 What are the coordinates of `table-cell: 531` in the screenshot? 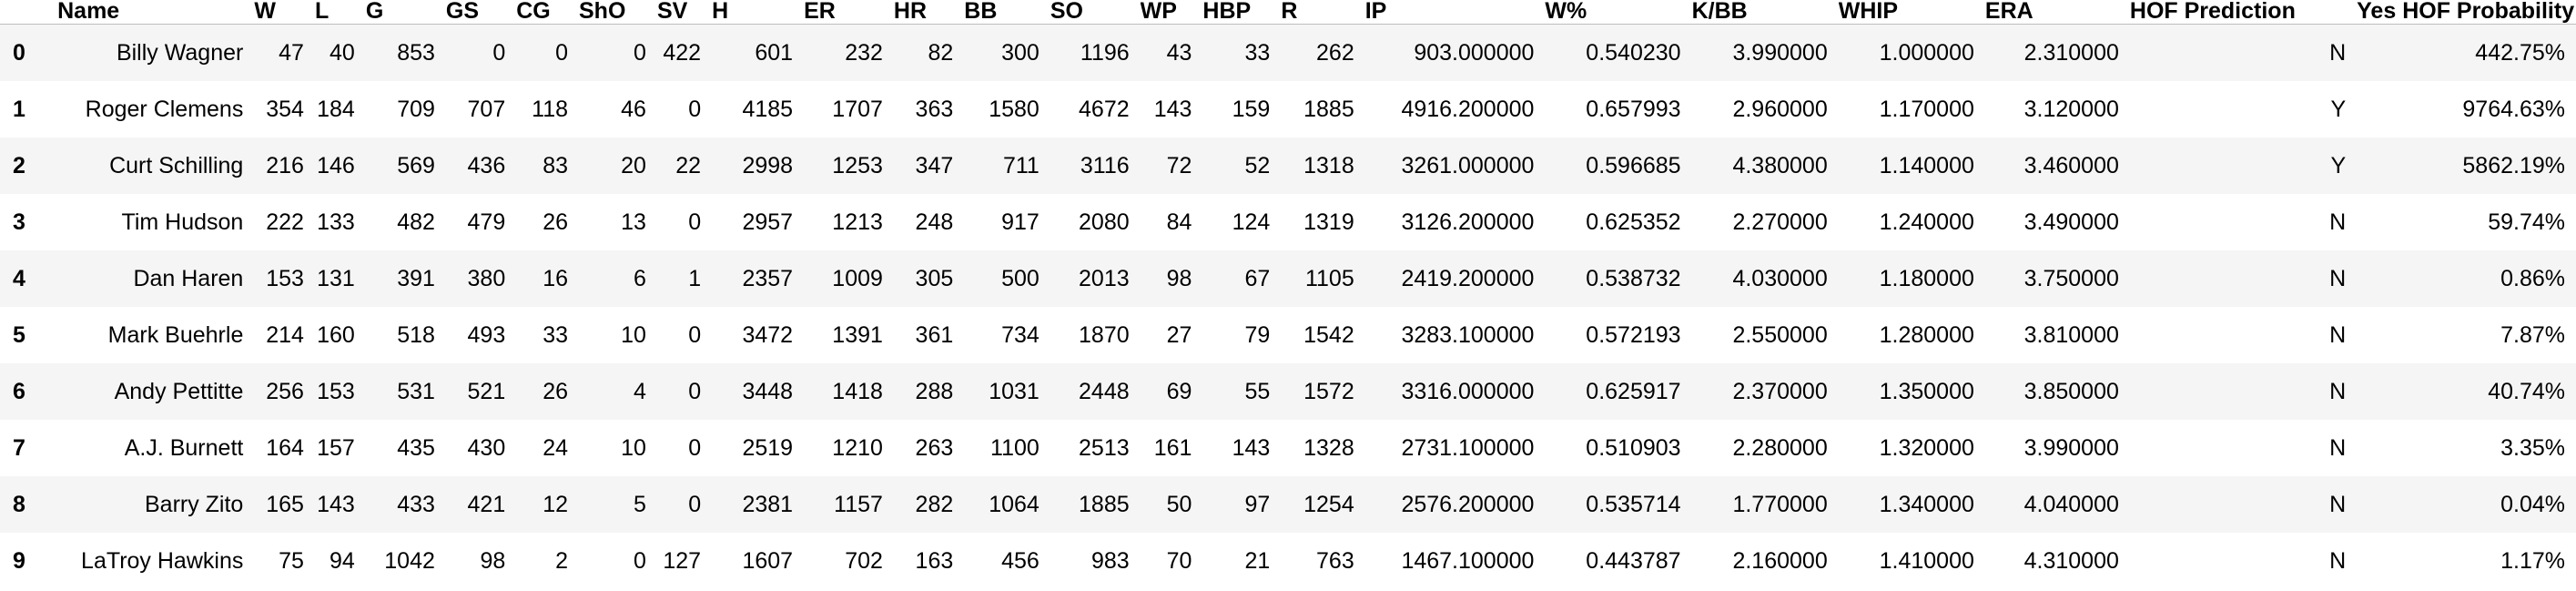 It's located at (416, 391).